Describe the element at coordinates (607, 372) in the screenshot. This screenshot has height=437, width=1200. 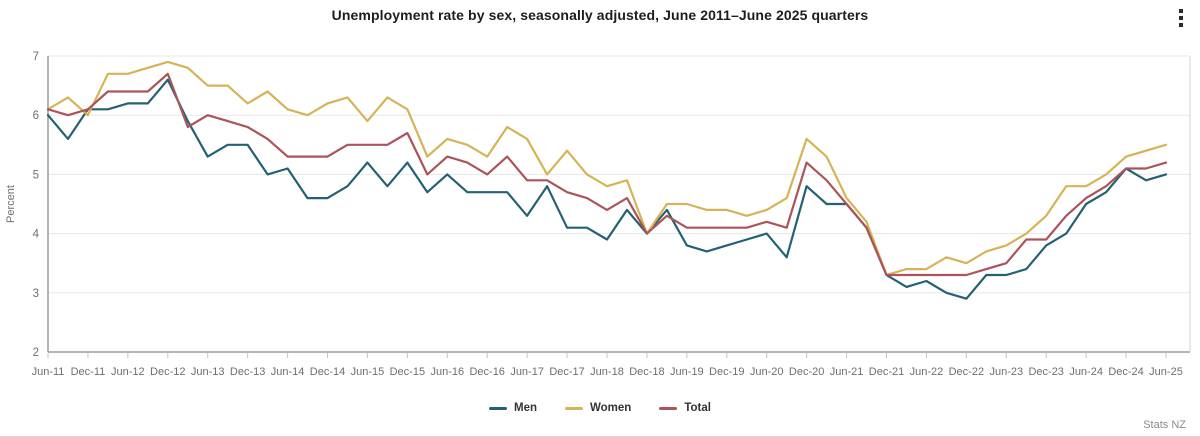
I see `x-tick-label: Jun-18` at that location.